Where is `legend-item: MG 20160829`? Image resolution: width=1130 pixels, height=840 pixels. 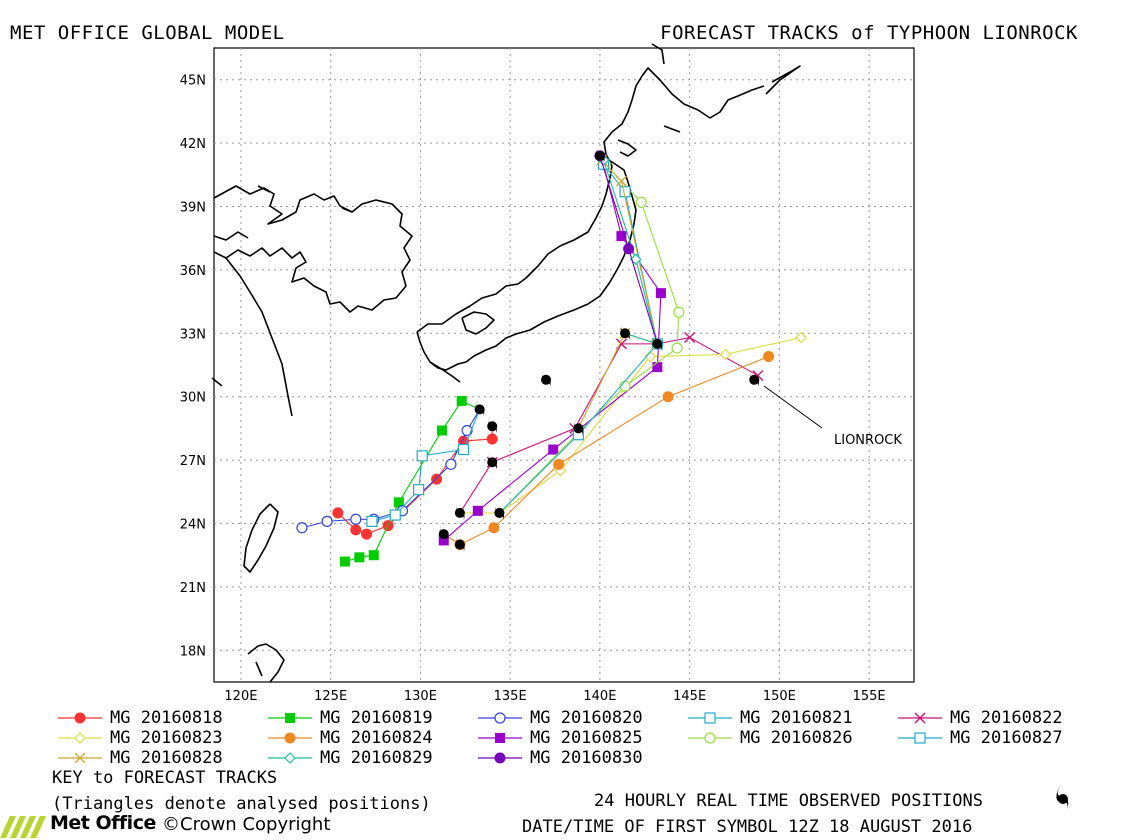 legend-item: MG 20160829 is located at coordinates (349, 758).